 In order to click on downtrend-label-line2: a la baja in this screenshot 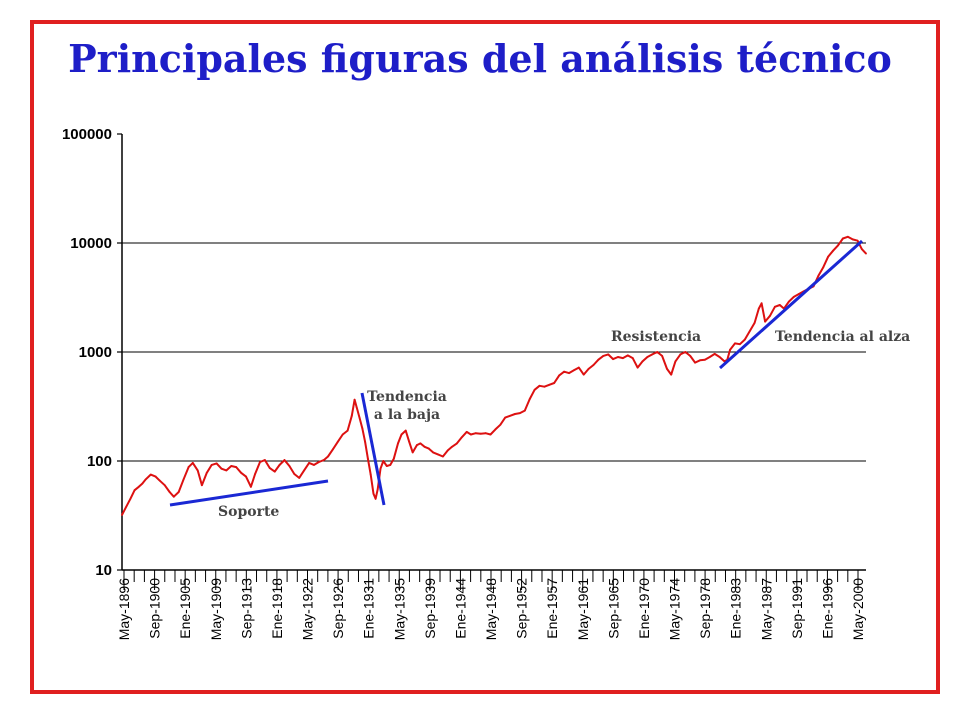, I will do `click(407, 415)`.